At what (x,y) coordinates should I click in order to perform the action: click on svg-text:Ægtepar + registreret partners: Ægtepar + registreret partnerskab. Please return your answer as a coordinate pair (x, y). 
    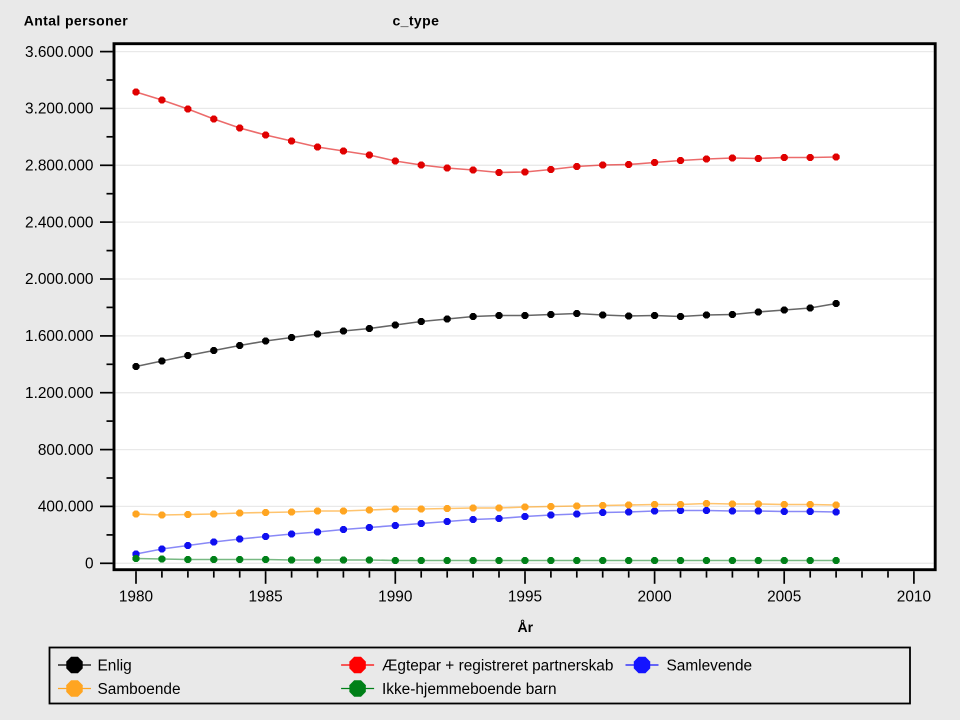
    Looking at the image, I should click on (497, 665).